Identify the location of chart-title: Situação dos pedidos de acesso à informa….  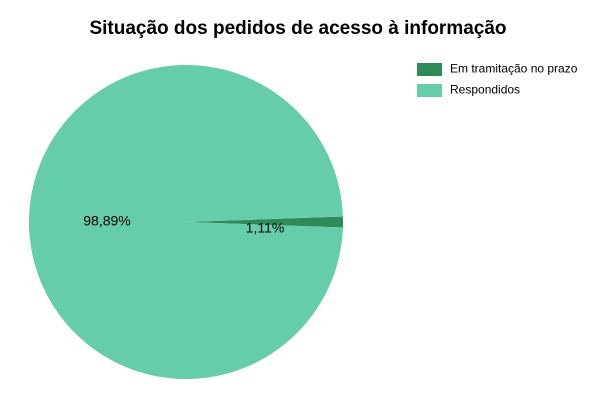
(297, 28).